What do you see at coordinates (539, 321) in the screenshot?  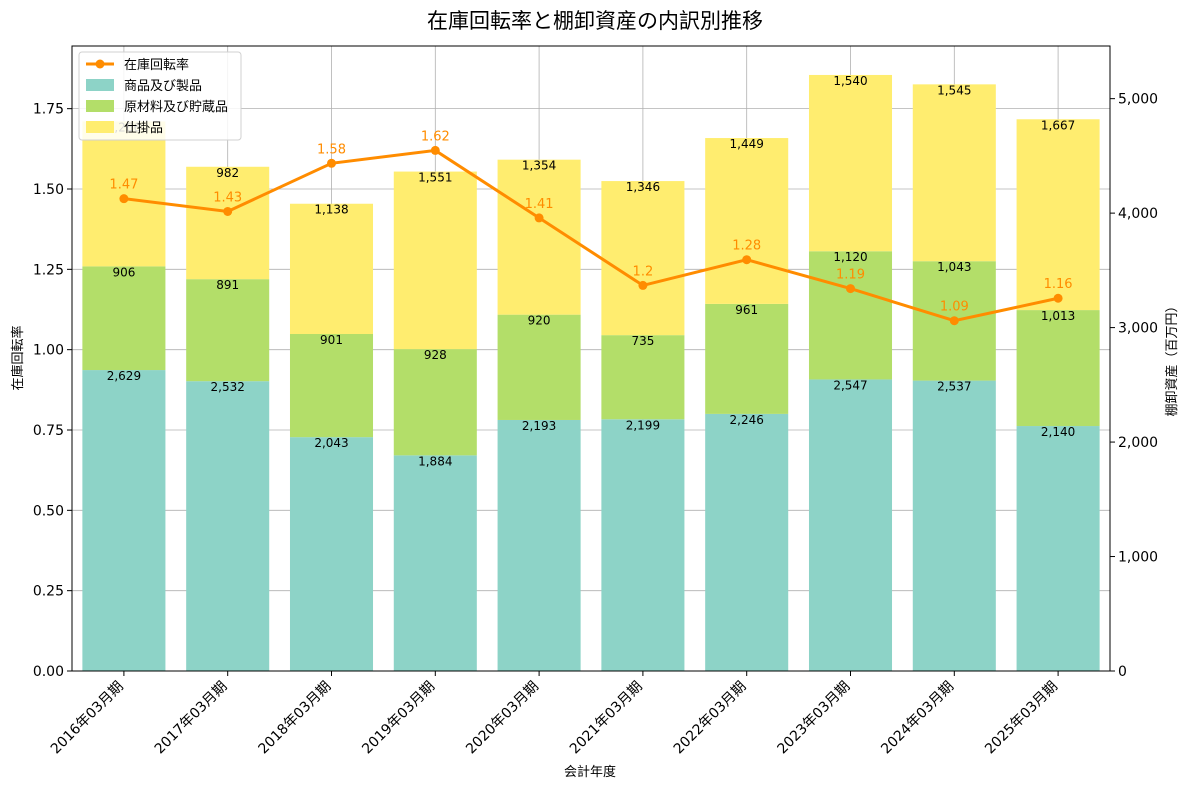 I see `bar-value-label: 920` at bounding box center [539, 321].